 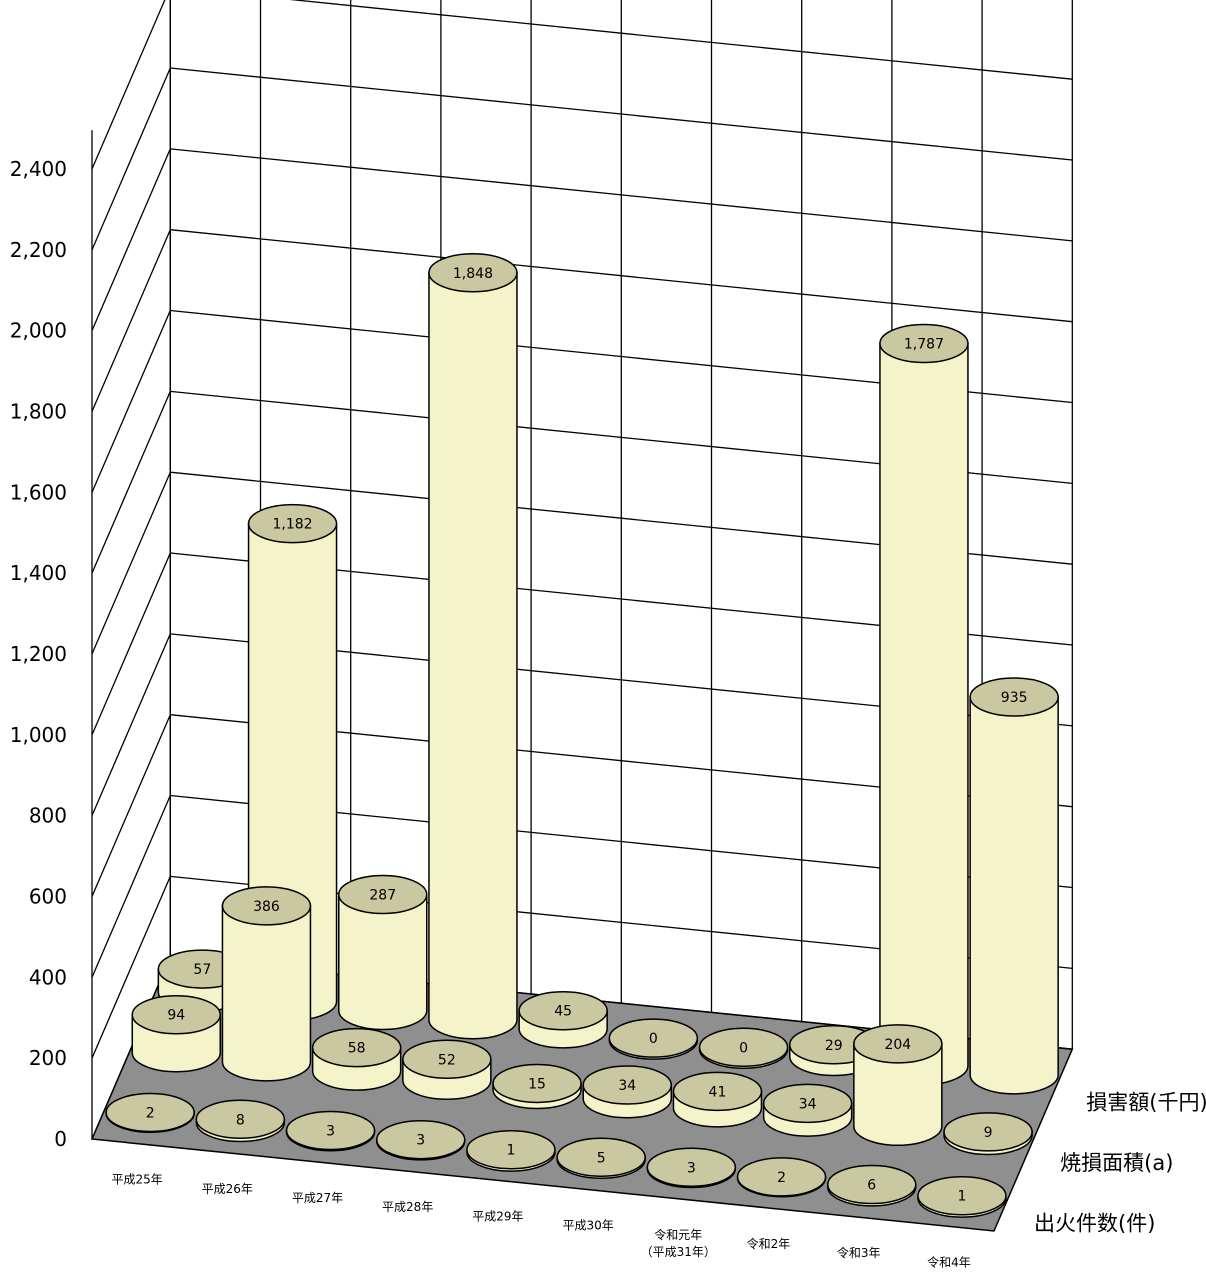 I want to click on data-label: 386, so click(x=266, y=907).